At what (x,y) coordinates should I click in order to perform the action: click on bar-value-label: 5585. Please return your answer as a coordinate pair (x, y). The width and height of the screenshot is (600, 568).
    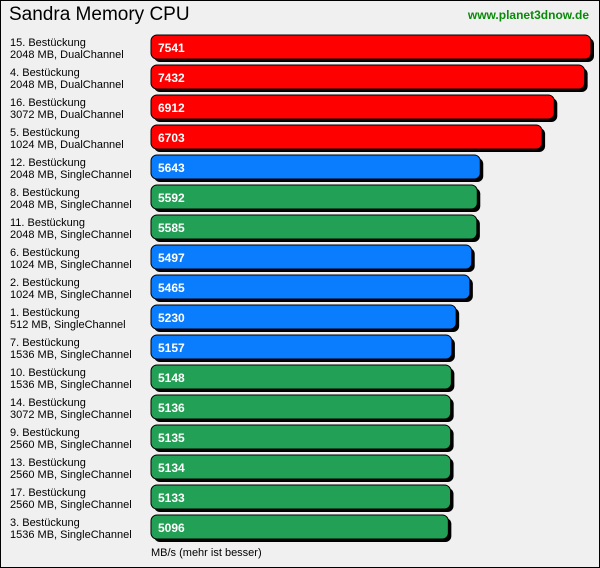
    Looking at the image, I should click on (171, 228).